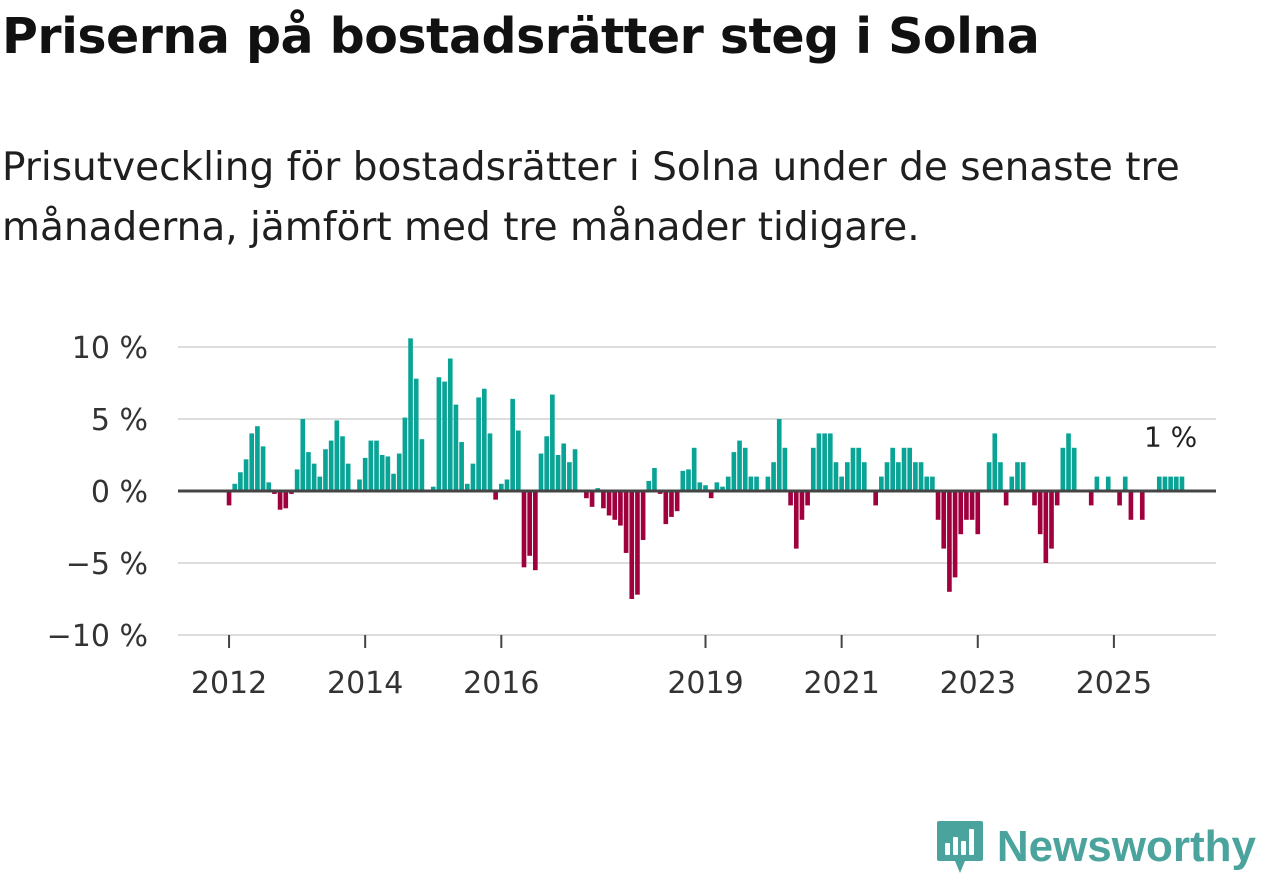 This screenshot has height=879, width=1262. I want to click on y-tick-label: 10 %, so click(110, 348).